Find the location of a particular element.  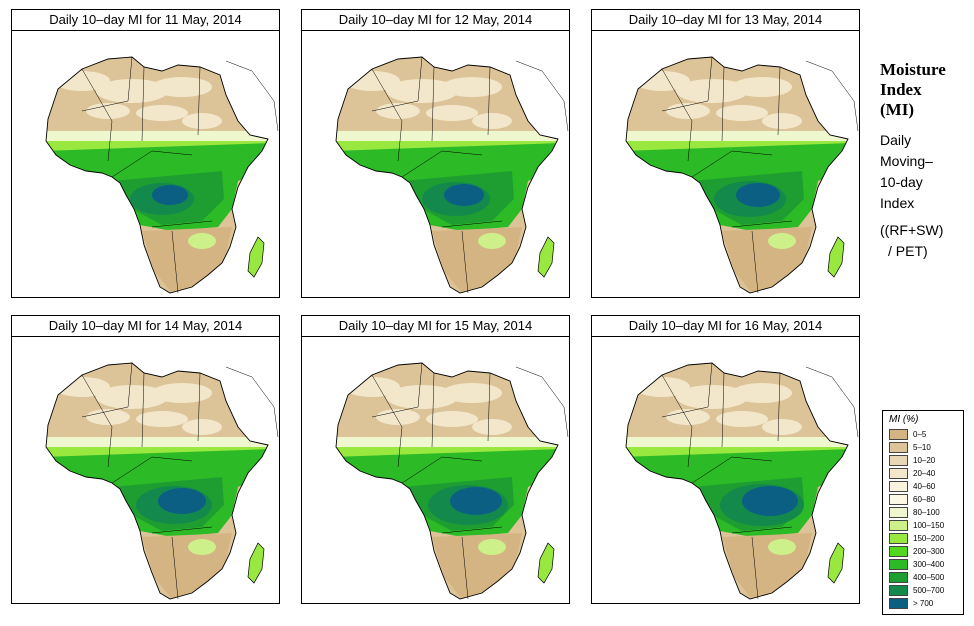

legend-label: 300–400 is located at coordinates (929, 564).